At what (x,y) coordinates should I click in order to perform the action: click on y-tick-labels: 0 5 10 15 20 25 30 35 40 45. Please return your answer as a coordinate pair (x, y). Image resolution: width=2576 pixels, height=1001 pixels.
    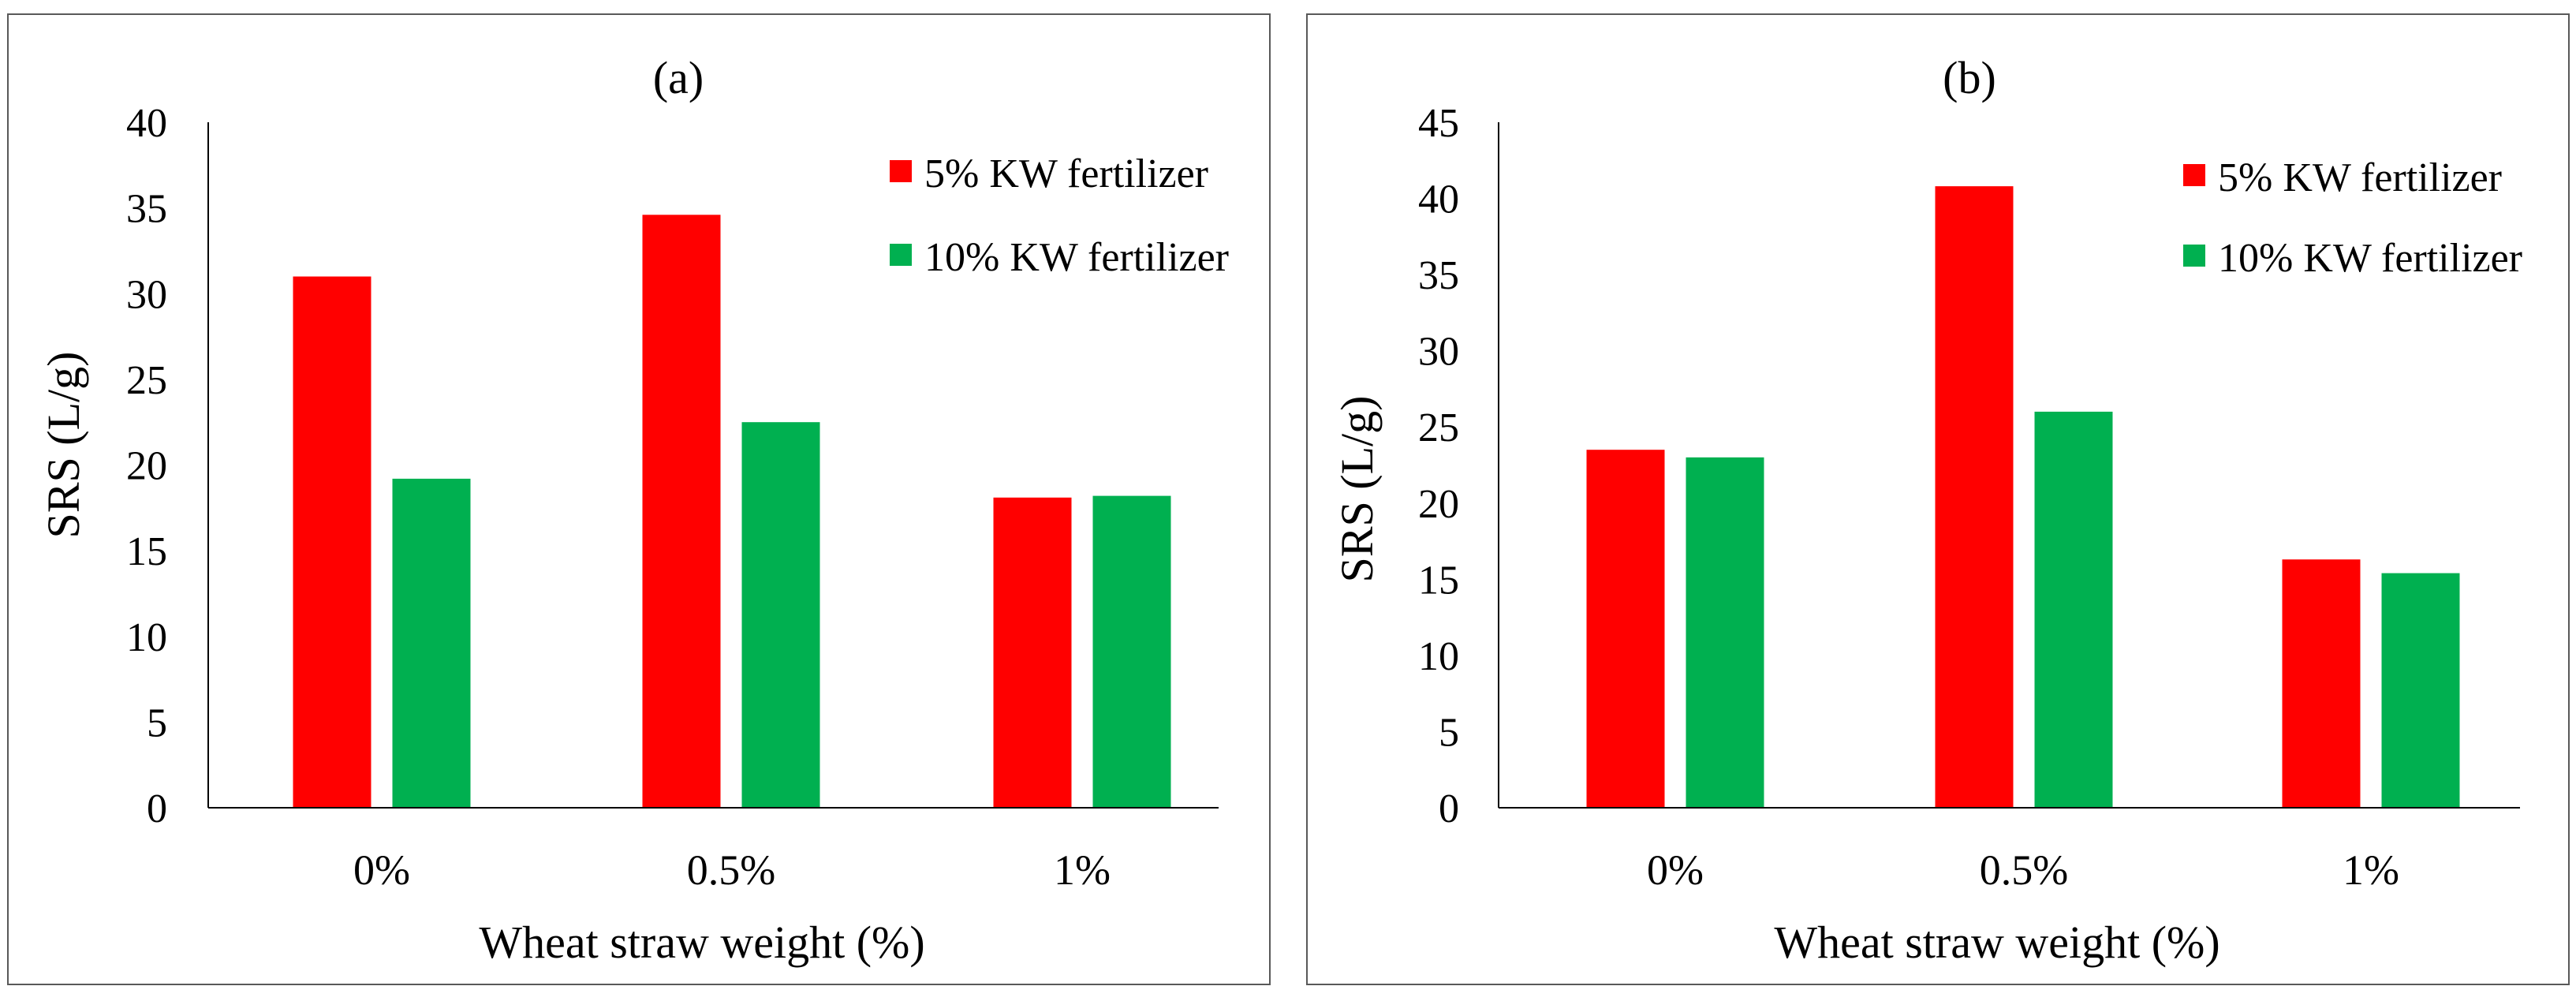
    Looking at the image, I should click on (1438, 466).